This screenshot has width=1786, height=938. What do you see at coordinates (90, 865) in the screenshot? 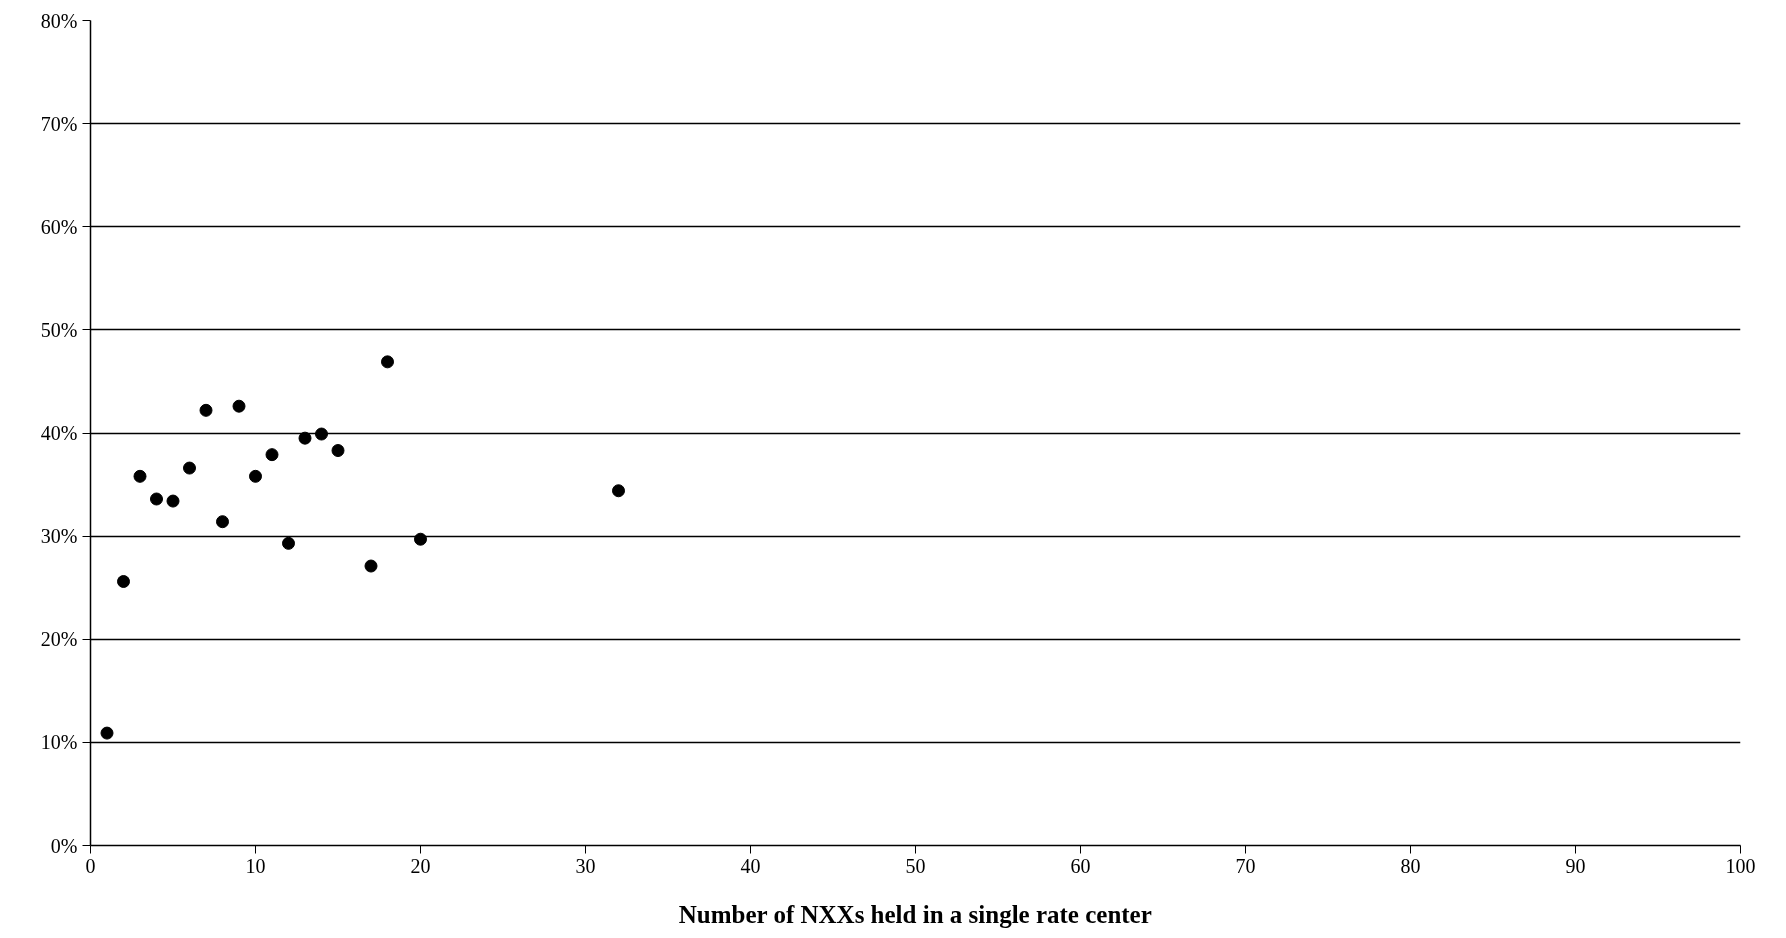
I see `x-tick-label: 0` at bounding box center [90, 865].